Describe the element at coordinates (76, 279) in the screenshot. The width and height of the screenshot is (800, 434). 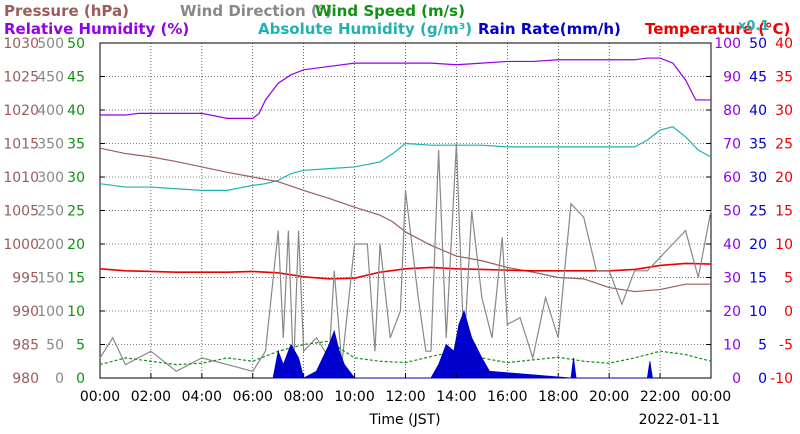
I see `y-tick-label-wind-speed: 15` at that location.